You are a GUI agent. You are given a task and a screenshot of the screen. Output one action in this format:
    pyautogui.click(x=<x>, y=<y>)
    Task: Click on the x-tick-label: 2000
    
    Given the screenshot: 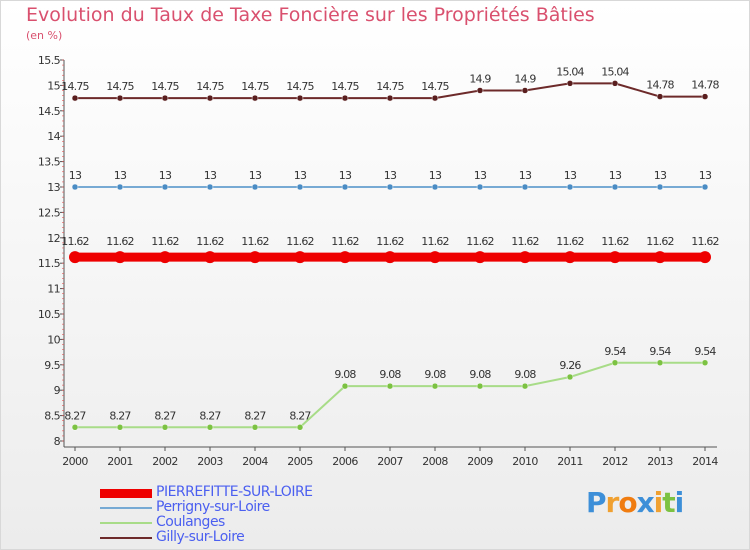 What is the action you would take?
    pyautogui.click(x=75, y=461)
    